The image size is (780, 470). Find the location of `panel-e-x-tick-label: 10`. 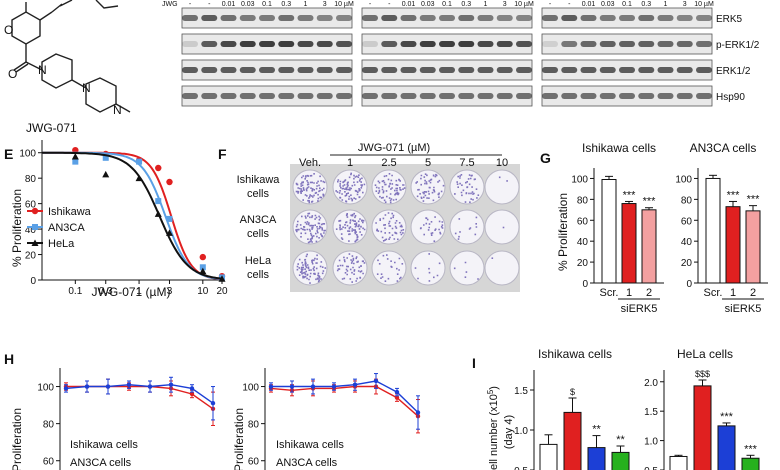

panel-e-x-tick-label: 10 is located at coordinates (203, 291).